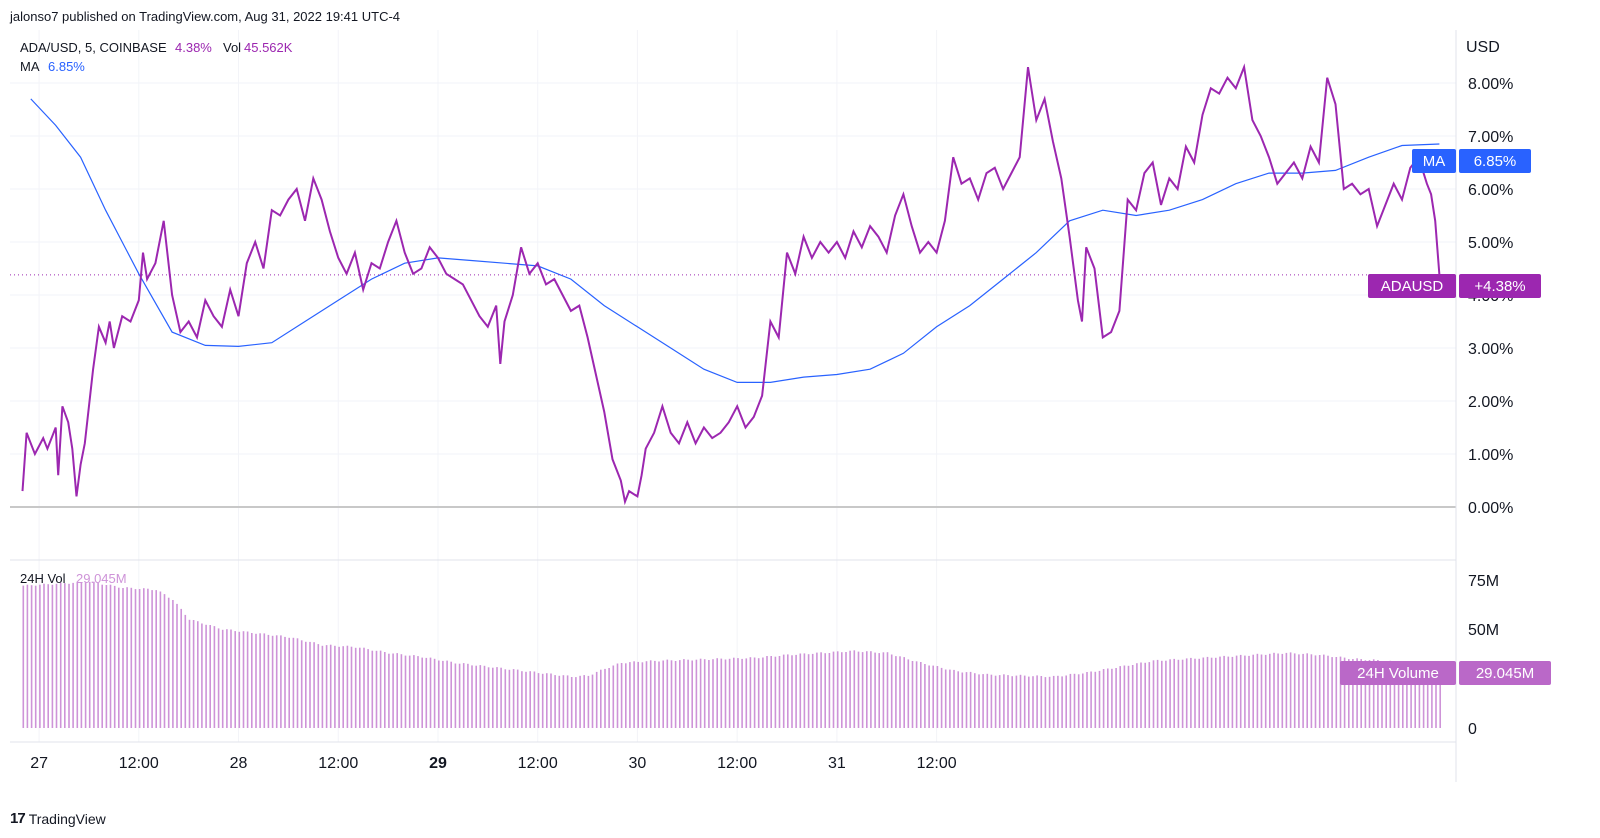  Describe the element at coordinates (1490, 84) in the screenshot. I see `price-tick-label: 8.00%` at that location.